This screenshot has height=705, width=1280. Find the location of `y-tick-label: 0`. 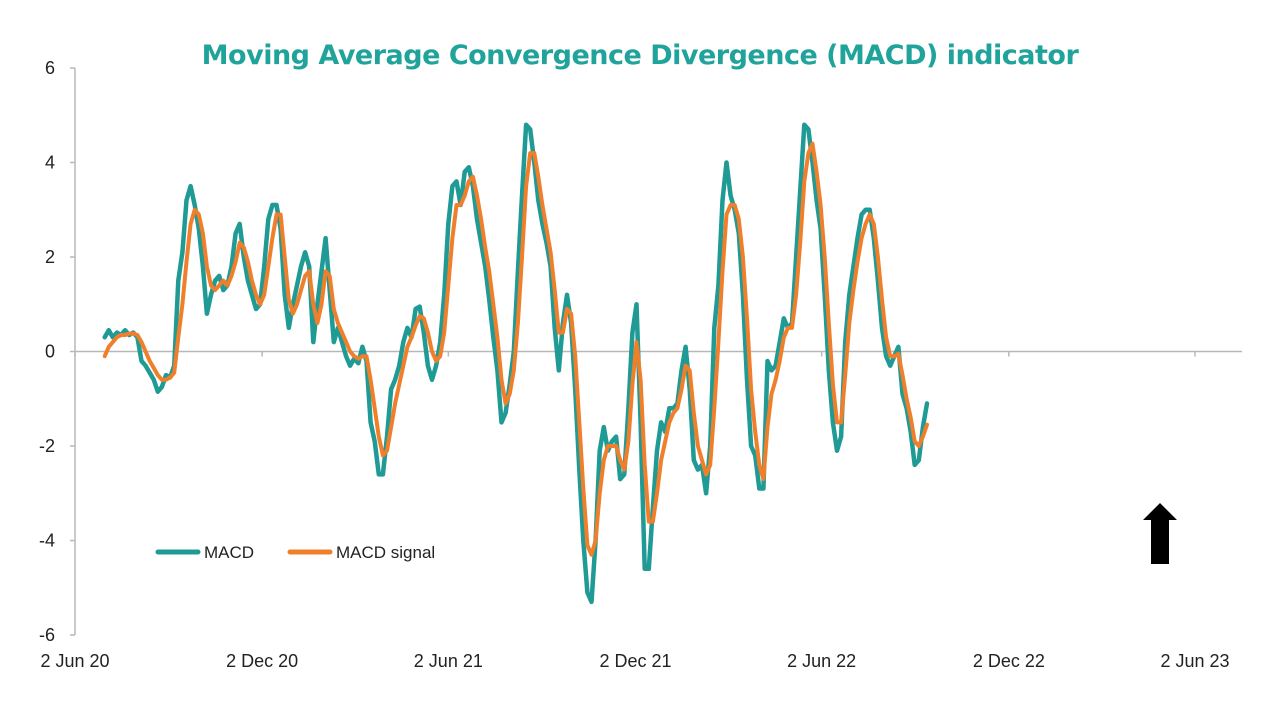

y-tick-label: 0 is located at coordinates (50, 352).